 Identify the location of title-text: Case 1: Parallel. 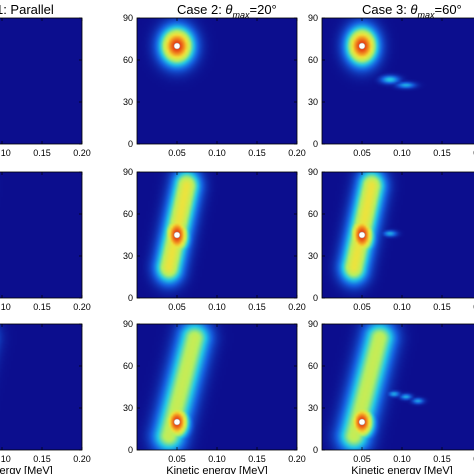
(27, 9).